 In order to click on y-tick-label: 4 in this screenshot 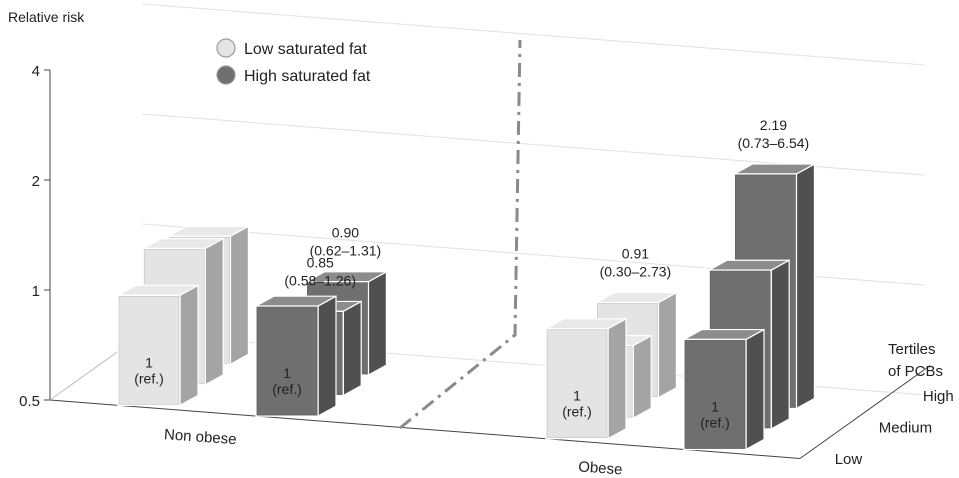, I will do `click(36, 71)`.